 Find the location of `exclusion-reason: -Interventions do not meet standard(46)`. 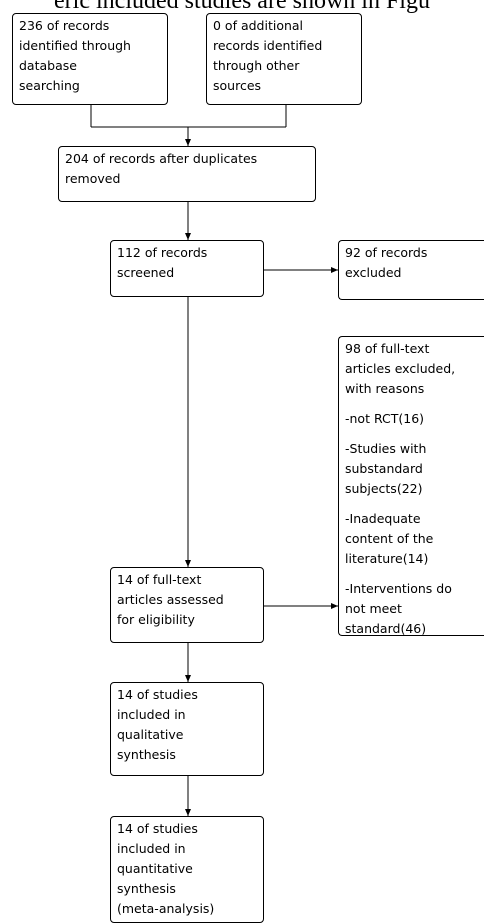

exclusion-reason: -Interventions do not meet standard(46) is located at coordinates (398, 608).